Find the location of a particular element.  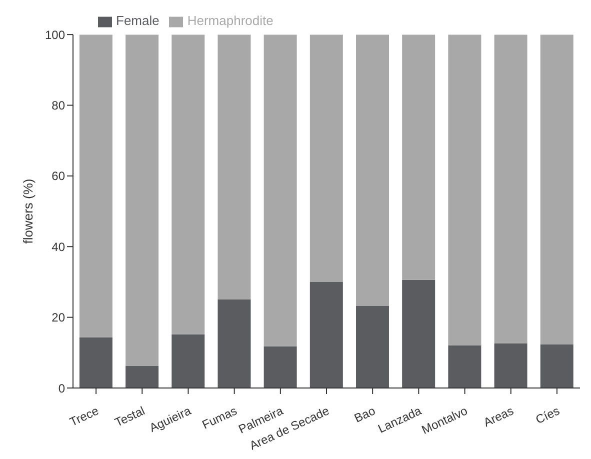

x-tick-label: Bao is located at coordinates (365, 415).